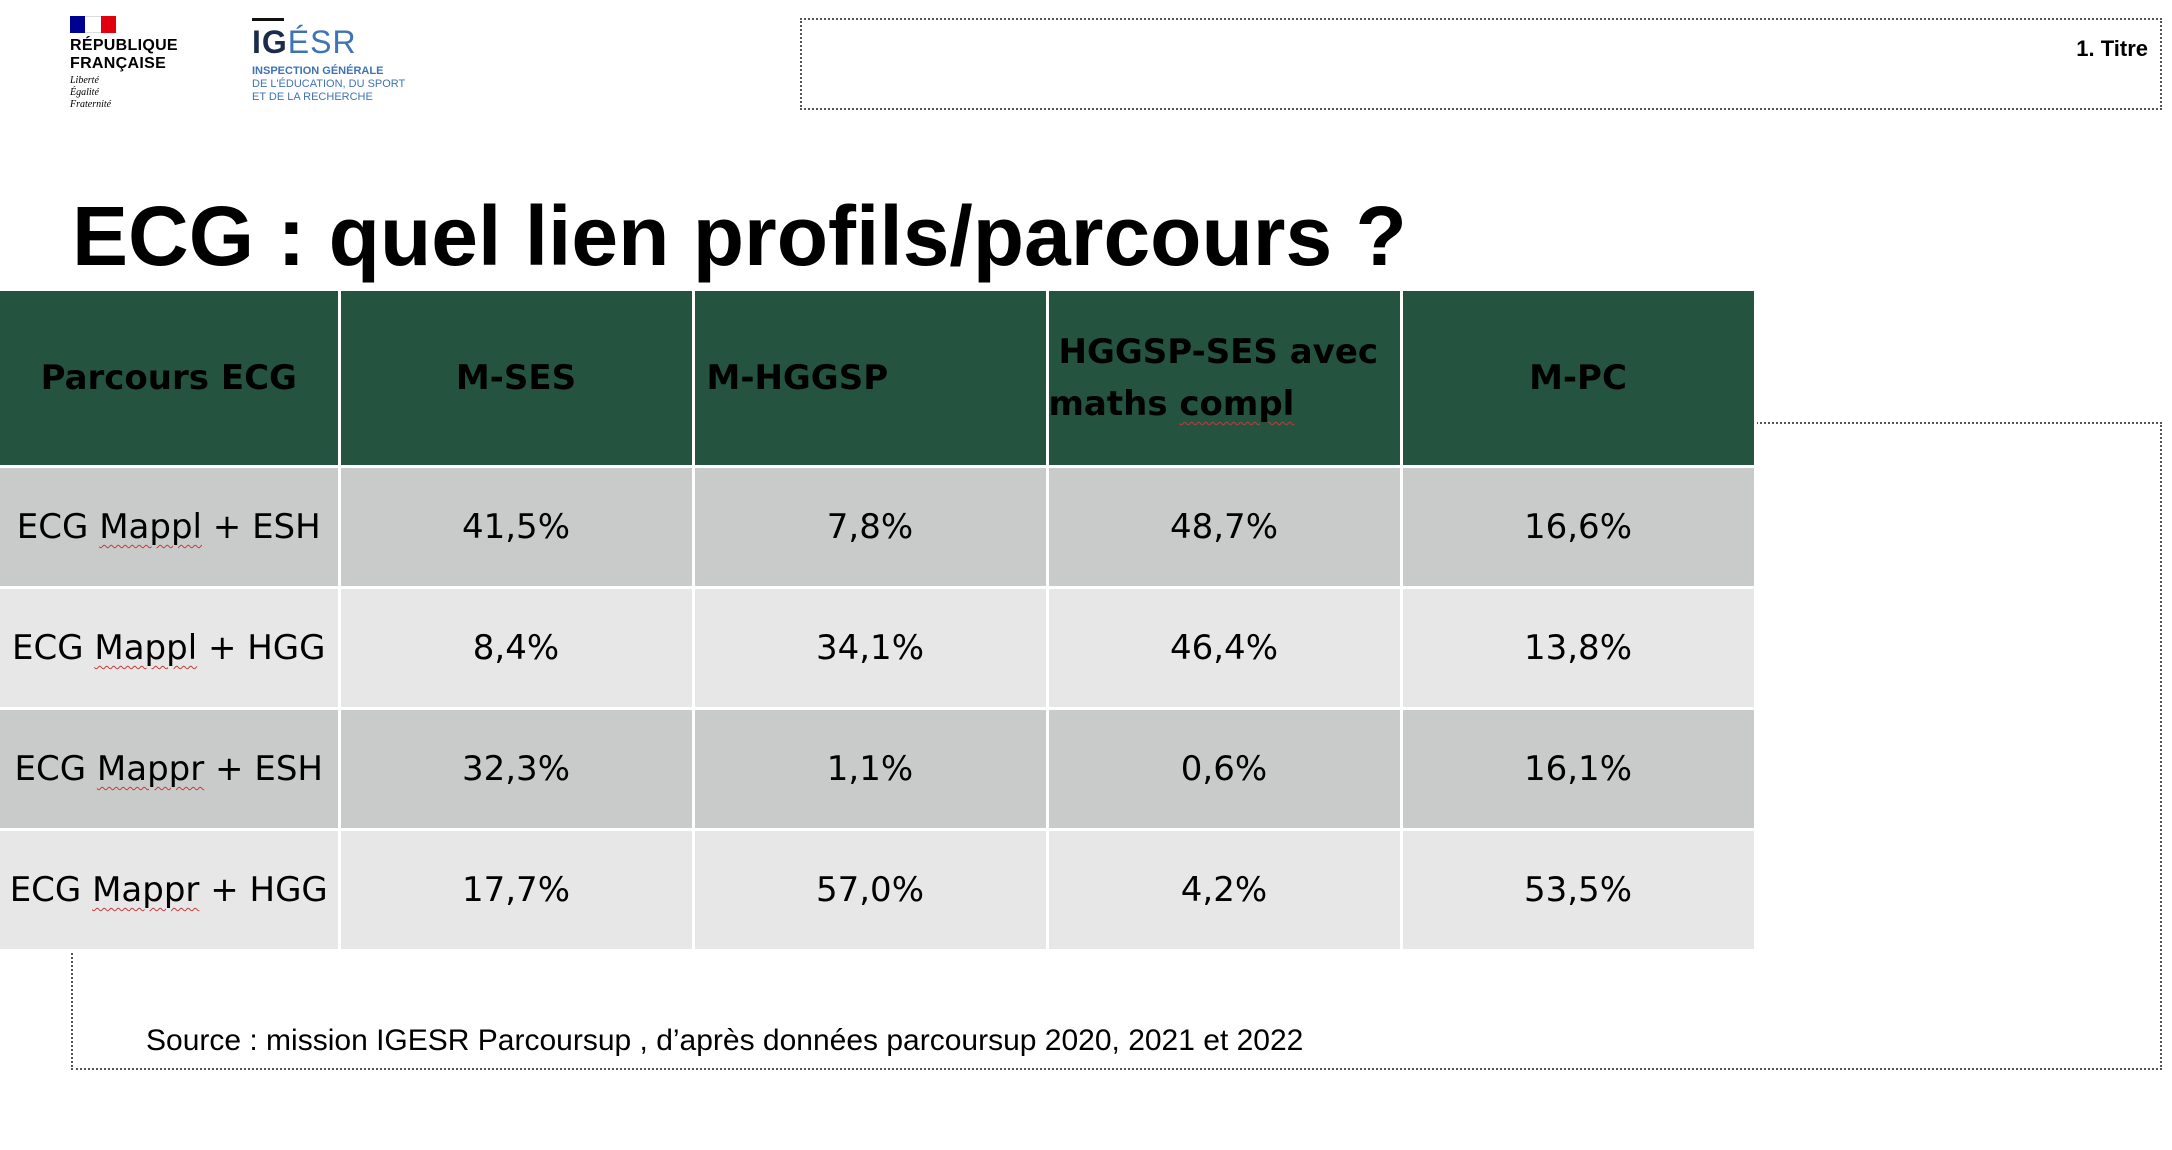 The image size is (2172, 1150). Describe the element at coordinates (170, 378) in the screenshot. I see `column-header-parcours: Parcours ECG` at that location.